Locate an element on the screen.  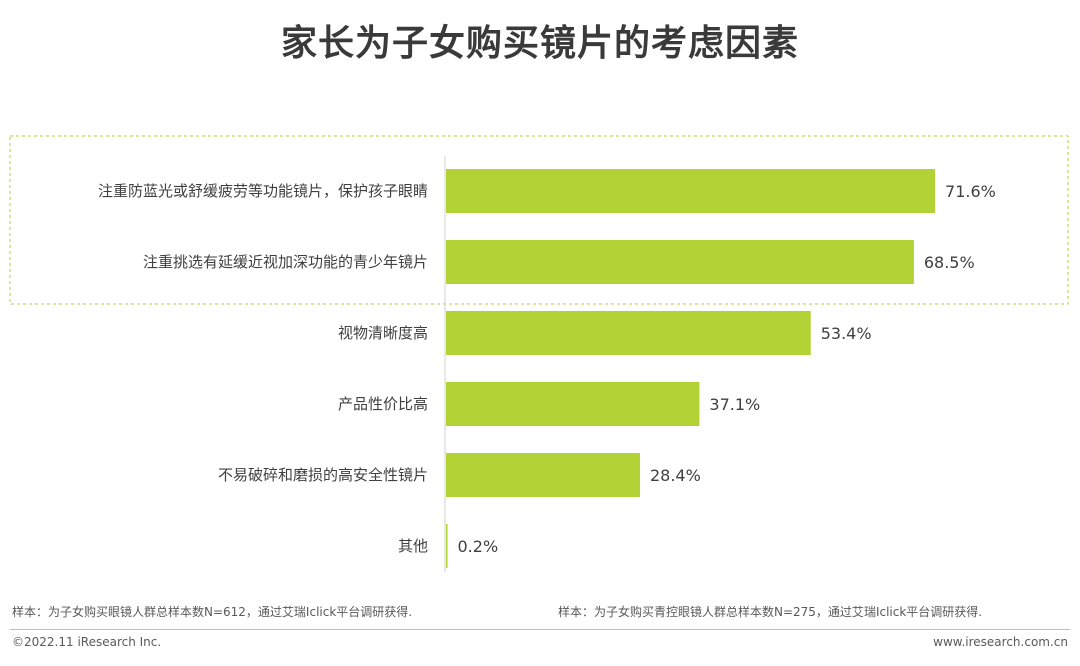
category-label: 其他 is located at coordinates (413, 546).